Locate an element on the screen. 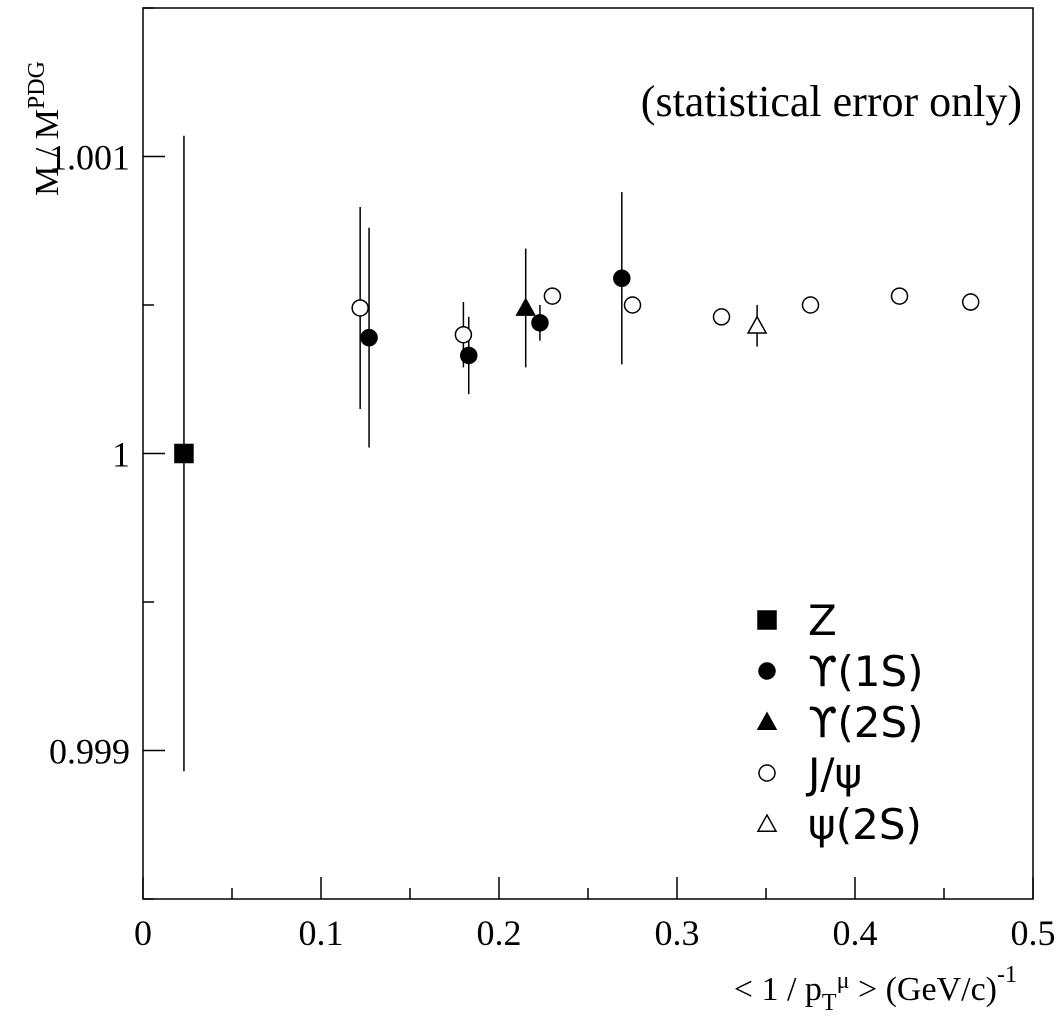  annotation-label: (statistical error only) is located at coordinates (831, 101).